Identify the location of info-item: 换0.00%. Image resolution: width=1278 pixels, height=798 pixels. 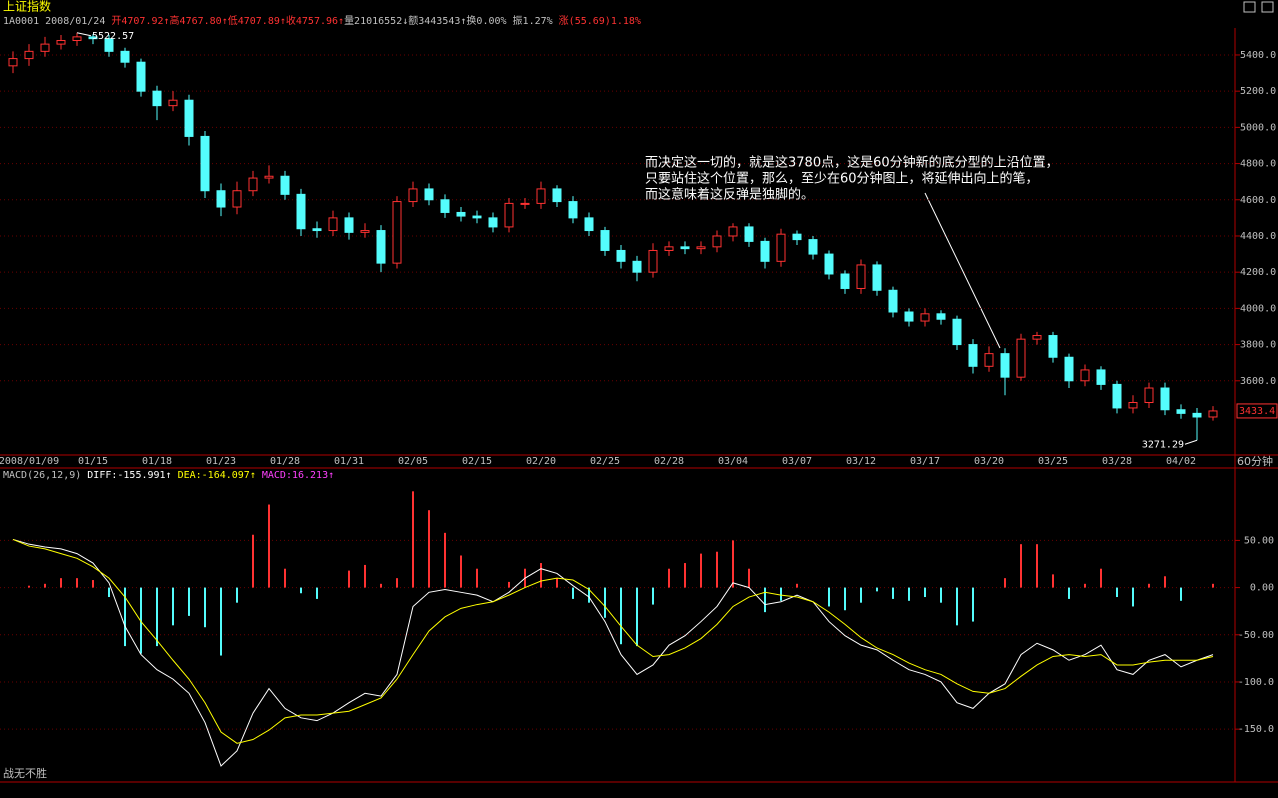
(489, 20).